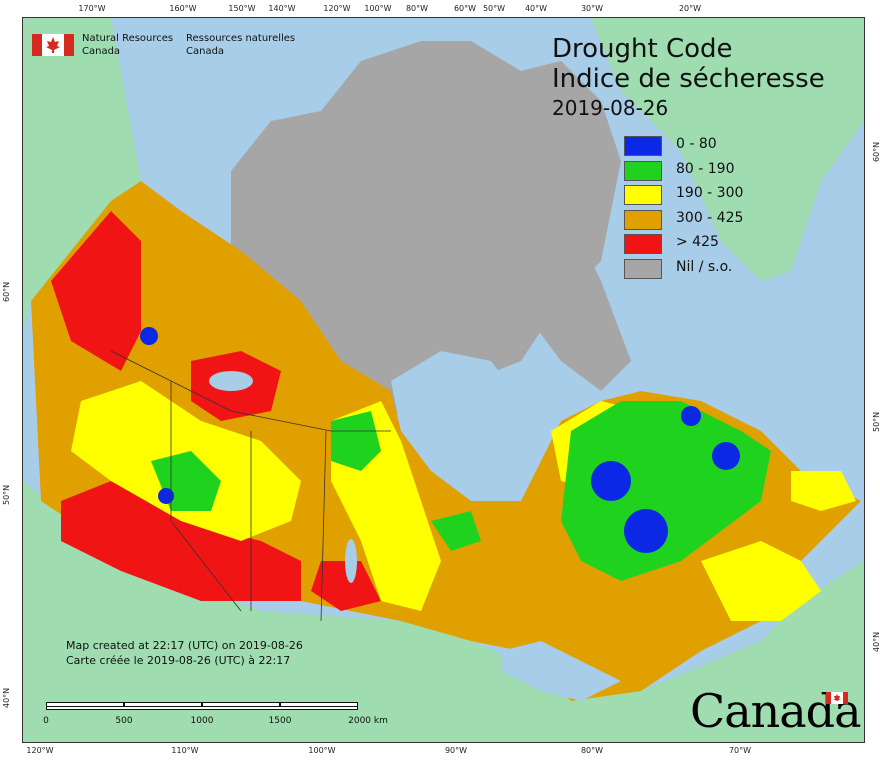 This screenshot has width=880, height=760. I want to click on hudson-bay-water, so click(466, 426).